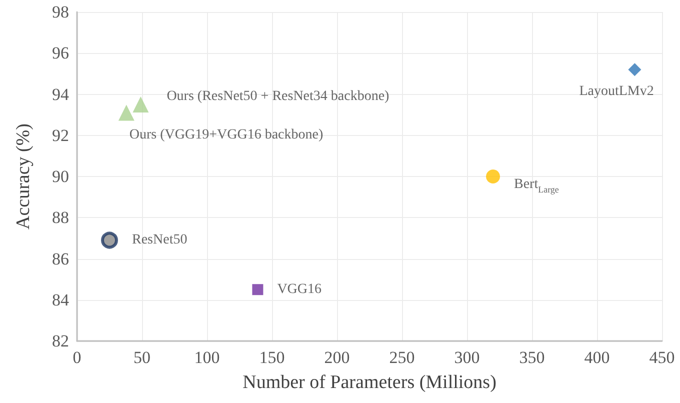 The width and height of the screenshot is (680, 403). Describe the element at coordinates (278, 96) in the screenshot. I see `series-label: Ours (ResNet50 + ResNet34 backbone)` at that location.